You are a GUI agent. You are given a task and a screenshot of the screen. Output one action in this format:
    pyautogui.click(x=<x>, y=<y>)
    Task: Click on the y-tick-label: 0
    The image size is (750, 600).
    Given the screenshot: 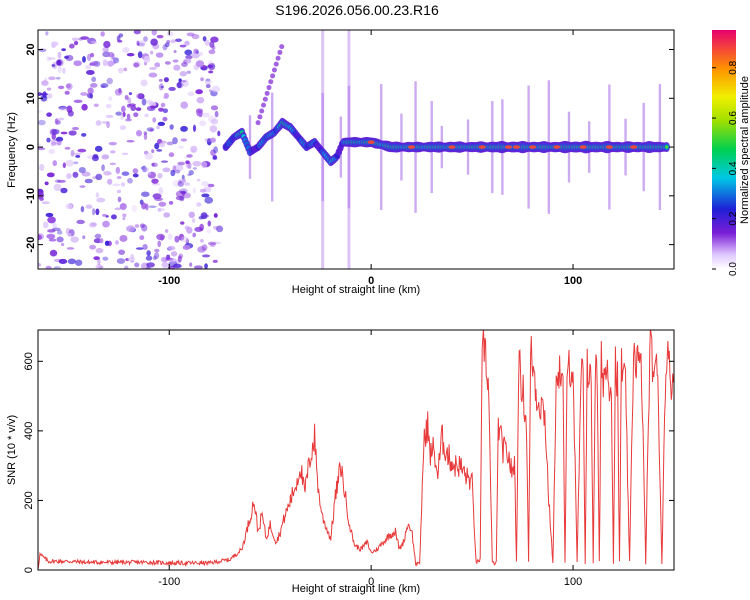 What is the action you would take?
    pyautogui.click(x=29, y=570)
    